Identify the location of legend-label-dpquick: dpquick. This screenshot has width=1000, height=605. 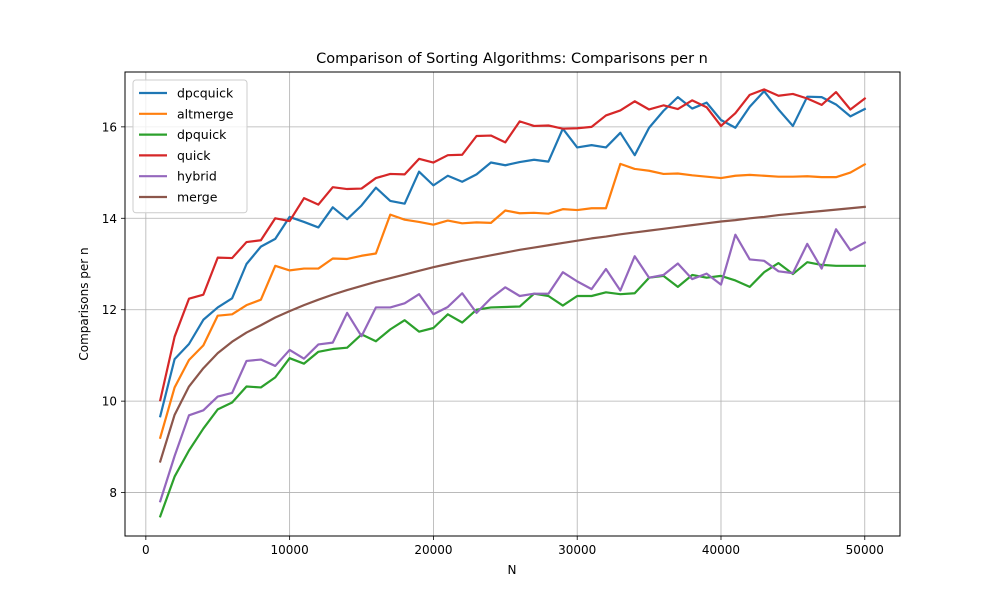
(202, 134).